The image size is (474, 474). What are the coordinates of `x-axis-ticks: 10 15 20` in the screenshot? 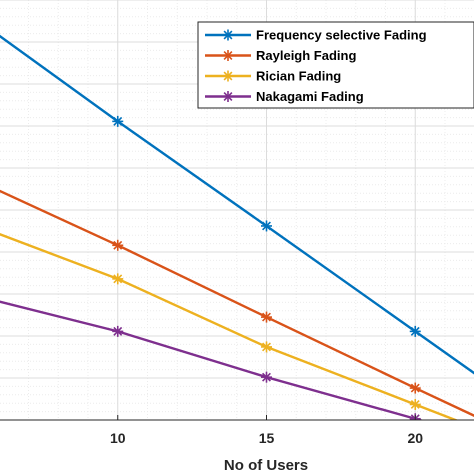 It's located at (266, 430).